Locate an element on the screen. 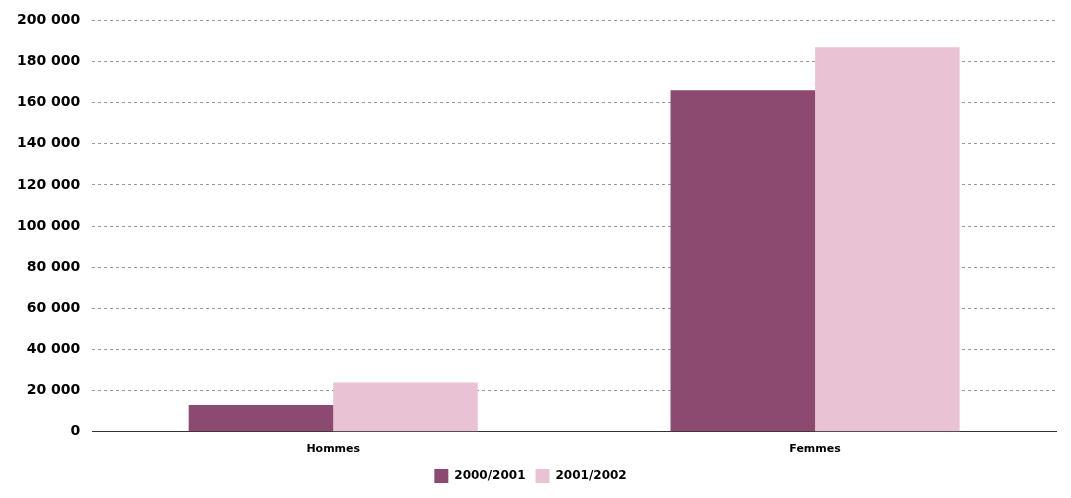  y-tick-label: 20 000 is located at coordinates (53, 389).